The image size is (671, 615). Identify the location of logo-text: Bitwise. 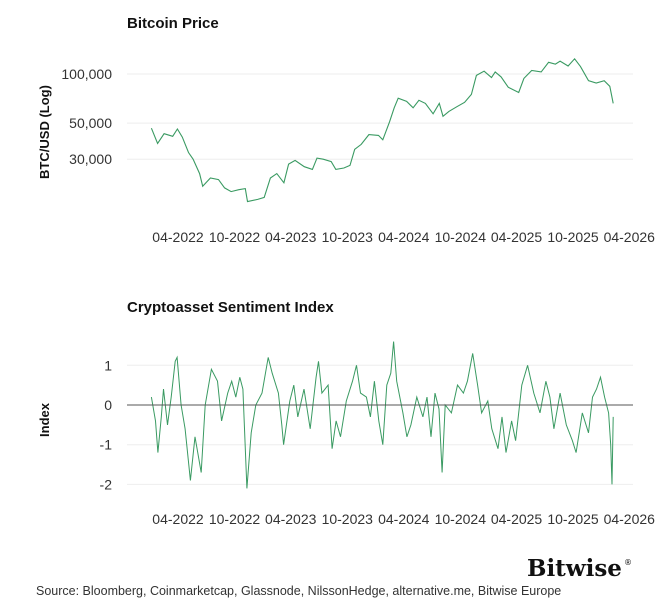
(574, 568).